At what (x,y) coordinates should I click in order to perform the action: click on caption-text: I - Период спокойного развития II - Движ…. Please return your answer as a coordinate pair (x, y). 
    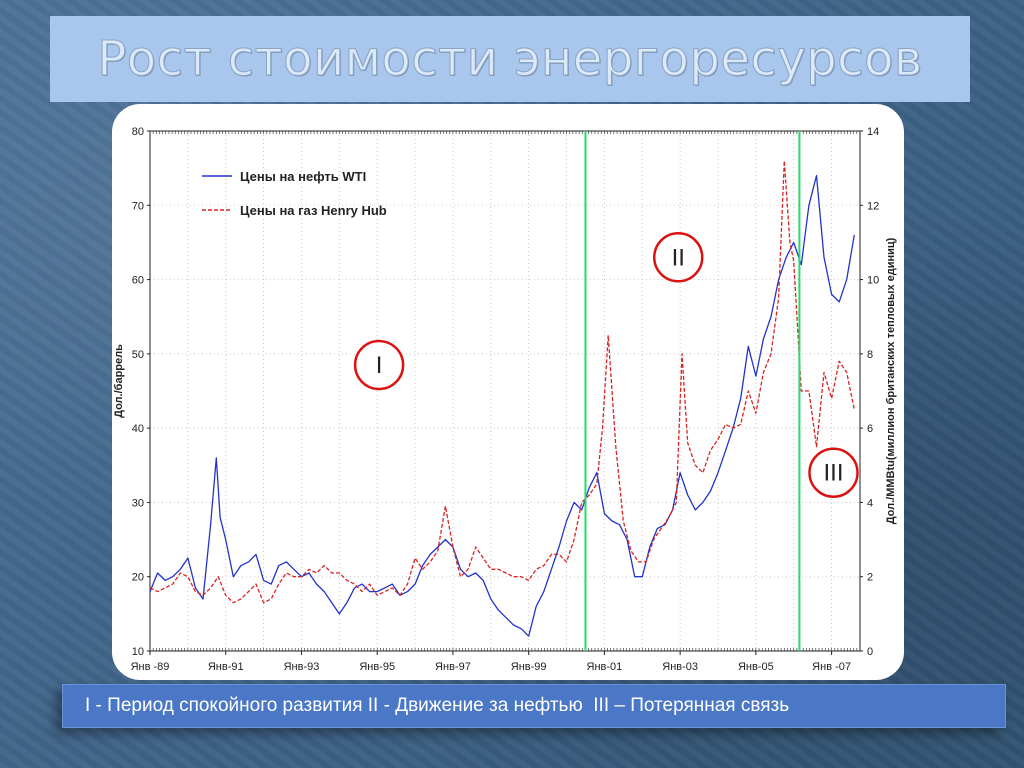
    Looking at the image, I should click on (437, 705).